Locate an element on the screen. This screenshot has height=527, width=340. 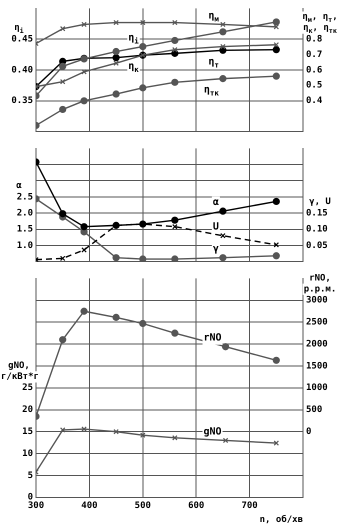
y2-tick-label: 0.05 is located at coordinates (317, 245).